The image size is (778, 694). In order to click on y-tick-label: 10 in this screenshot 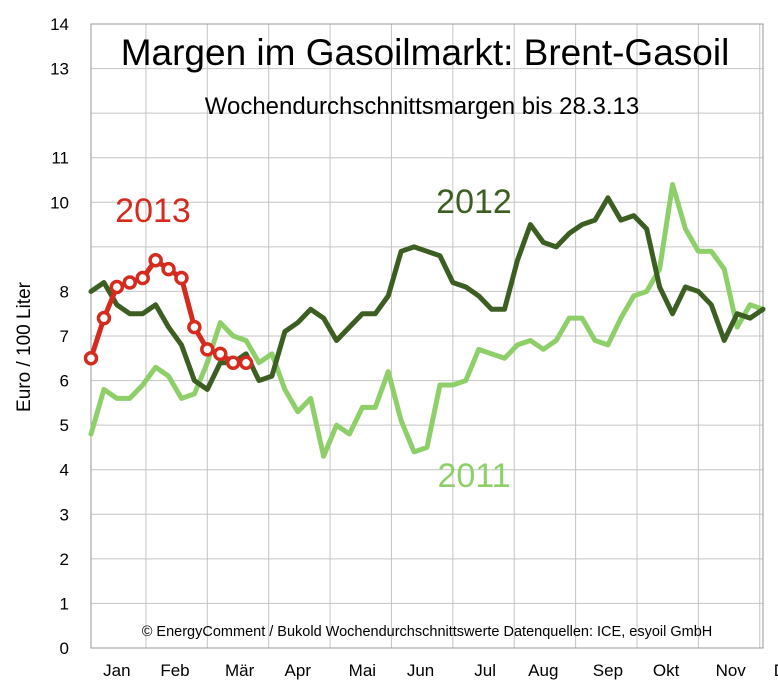, I will do `click(59, 202)`.